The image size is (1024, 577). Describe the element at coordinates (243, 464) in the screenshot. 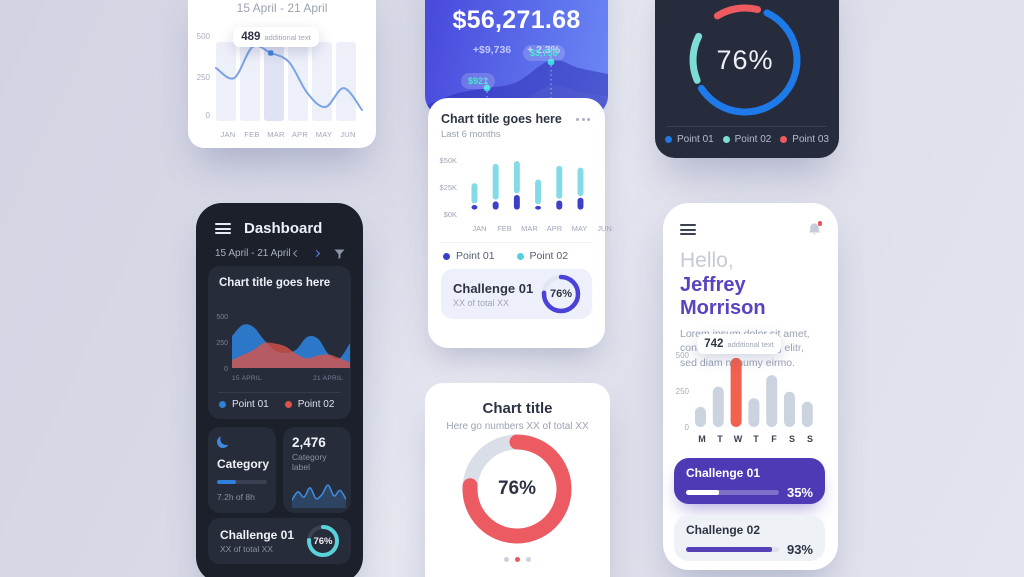

I see `category-title: Category` at that location.